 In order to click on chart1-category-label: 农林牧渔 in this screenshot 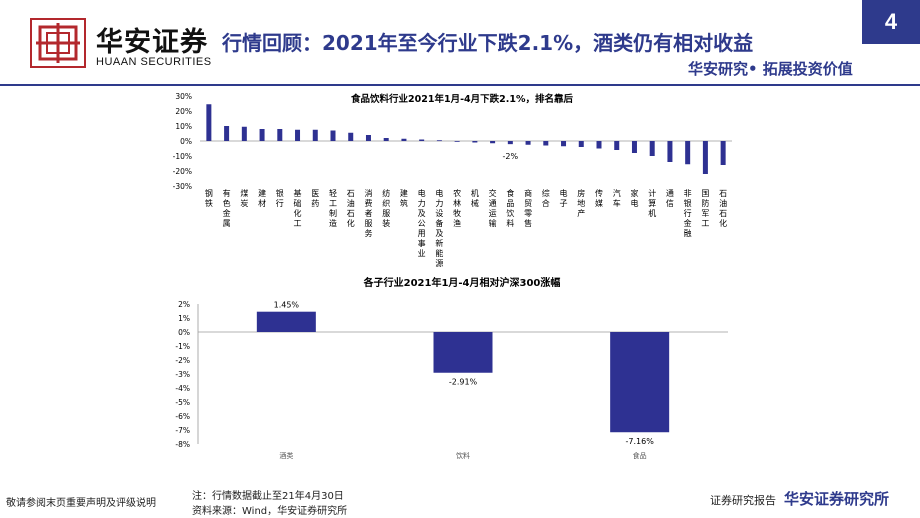, I will do `click(457, 208)`.